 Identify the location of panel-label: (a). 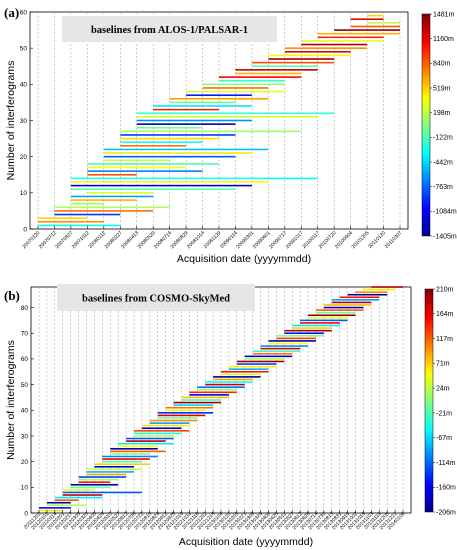
(11, 12).